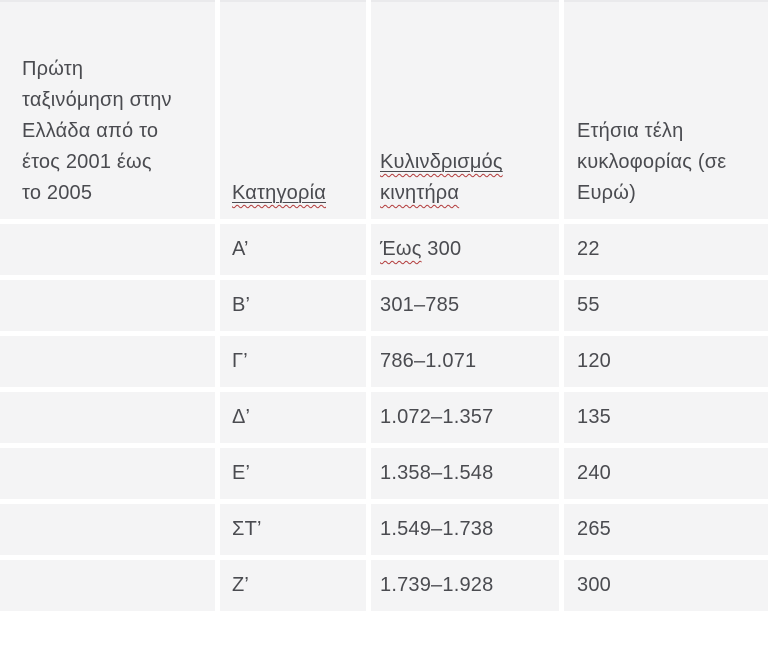  What do you see at coordinates (666, 529) in the screenshot?
I see `fee-cell: 265` at bounding box center [666, 529].